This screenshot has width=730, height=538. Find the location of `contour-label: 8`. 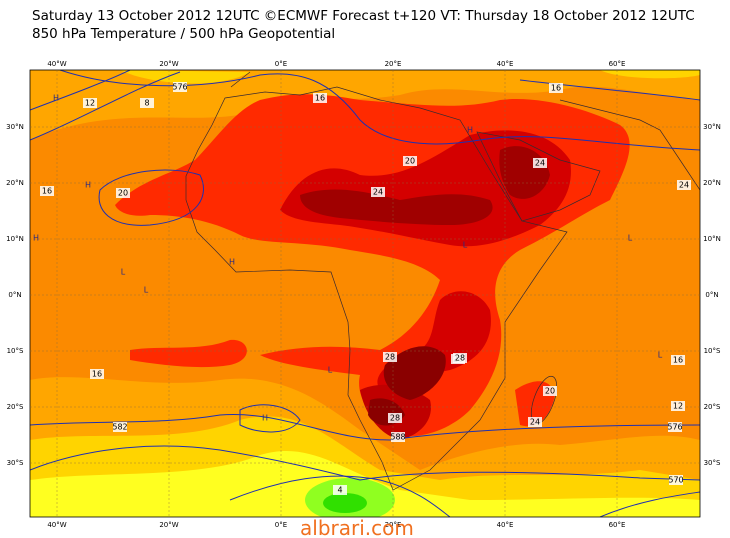

contour-label: 8 is located at coordinates (146, 103).